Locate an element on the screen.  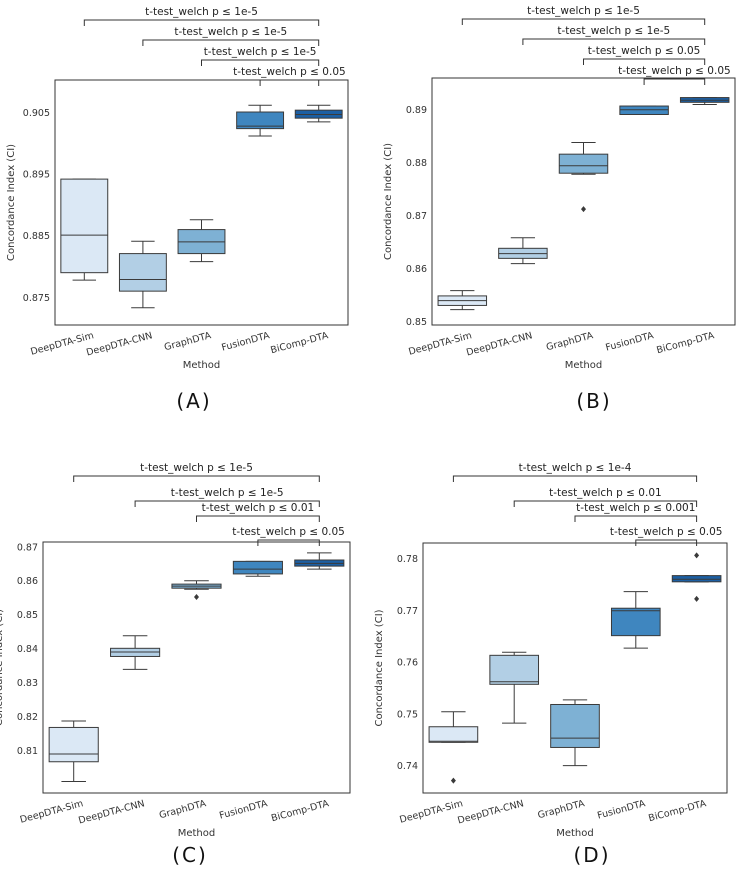
y-tick-label: 0.875 is located at coordinates (36, 298).